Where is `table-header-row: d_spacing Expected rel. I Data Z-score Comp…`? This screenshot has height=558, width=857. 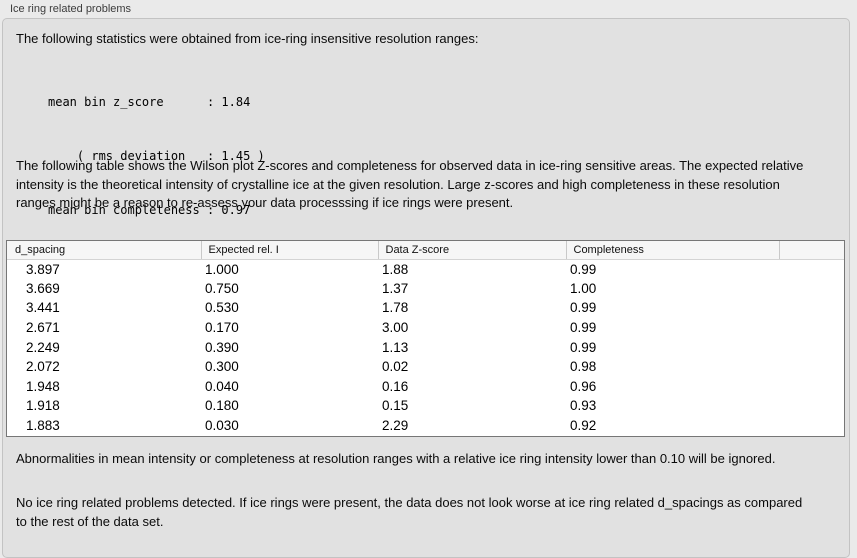 table-header-row: d_spacing Expected rel. I Data Z-score Comp… is located at coordinates (425, 250).